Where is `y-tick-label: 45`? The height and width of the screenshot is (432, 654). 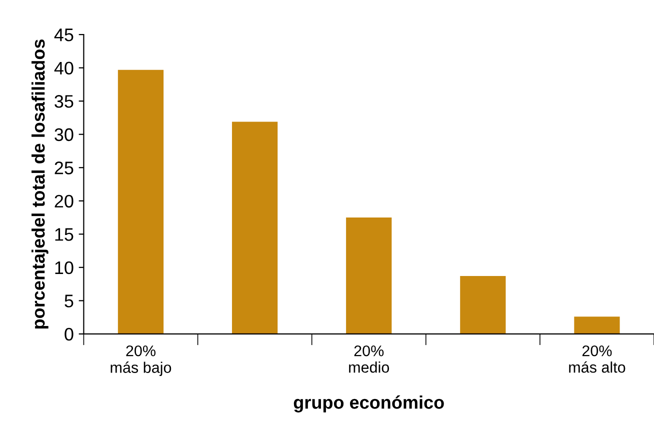 y-tick-label: 45 is located at coordinates (64, 35).